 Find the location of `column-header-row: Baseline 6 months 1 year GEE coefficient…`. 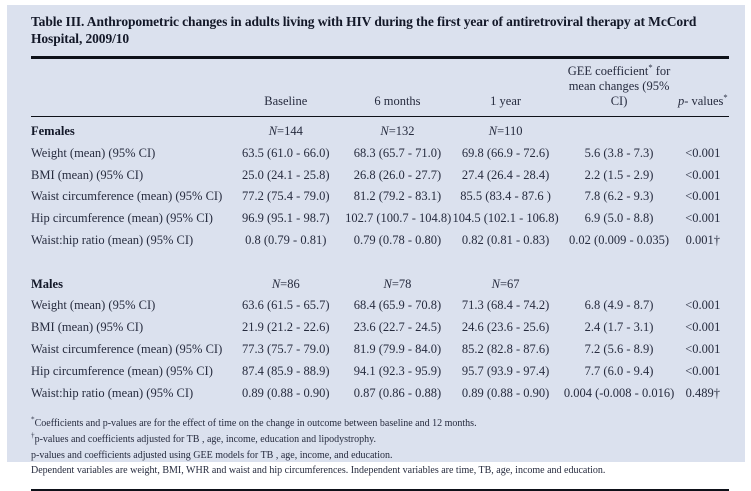

column-header-row: Baseline 6 months 1 year GEE coefficient… is located at coordinates (380, 88).